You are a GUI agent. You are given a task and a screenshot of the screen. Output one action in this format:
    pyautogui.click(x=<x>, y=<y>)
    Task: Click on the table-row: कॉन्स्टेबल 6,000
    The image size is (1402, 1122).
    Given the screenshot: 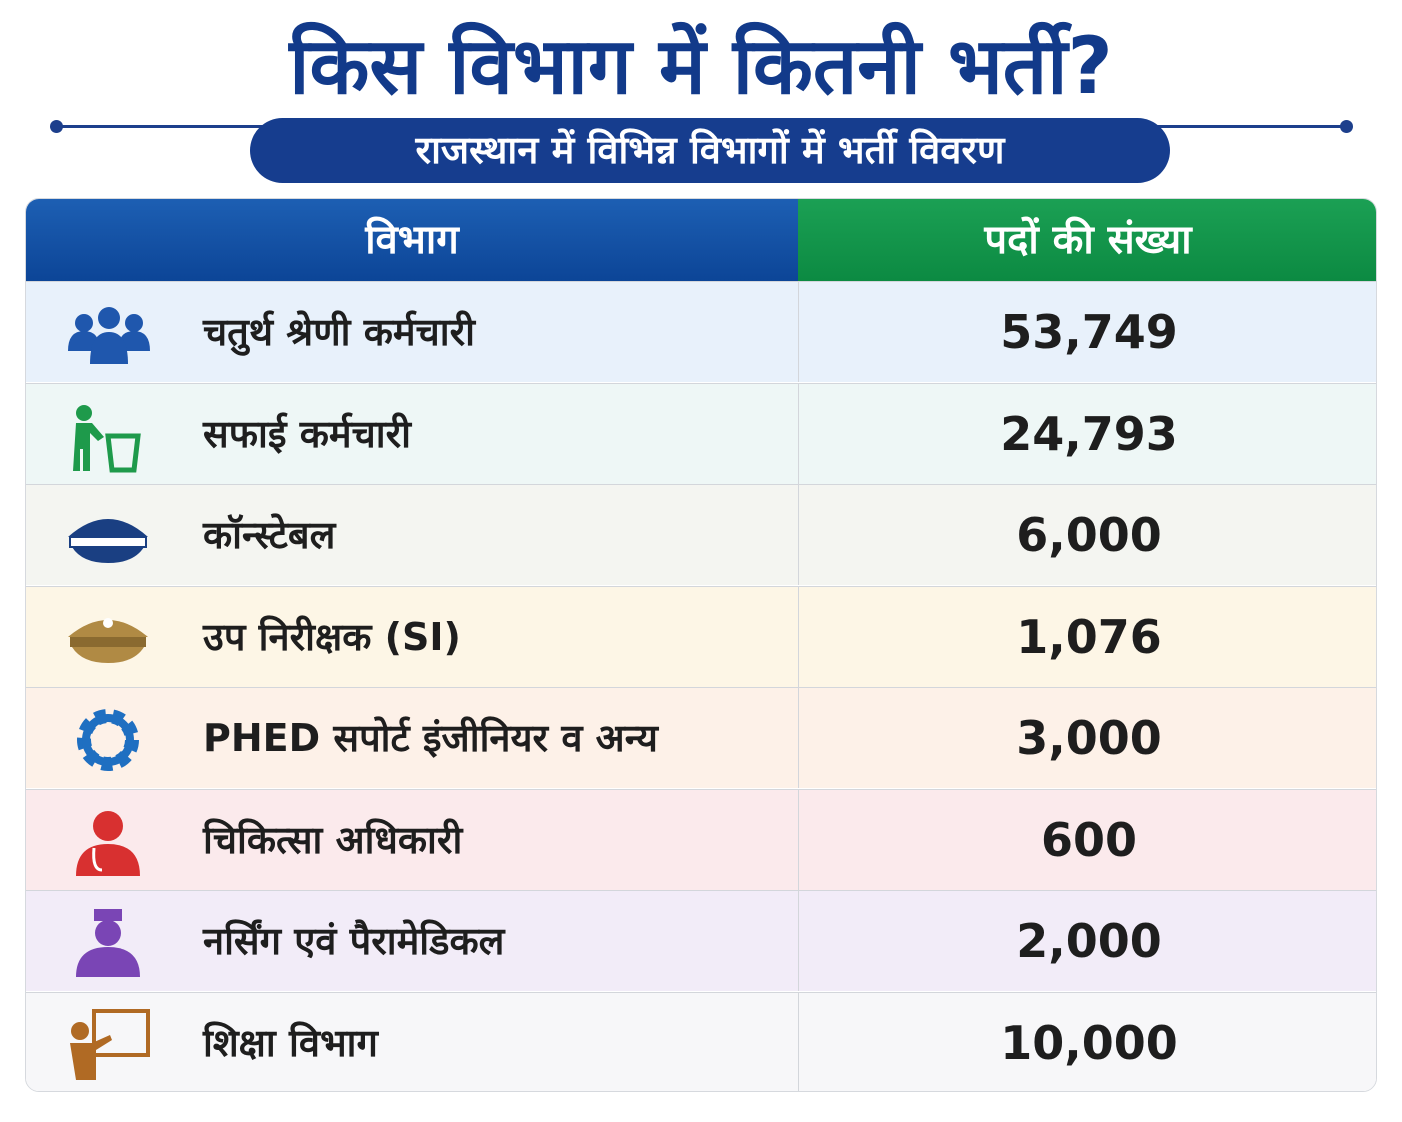 What is the action you would take?
    pyautogui.click(x=701, y=534)
    